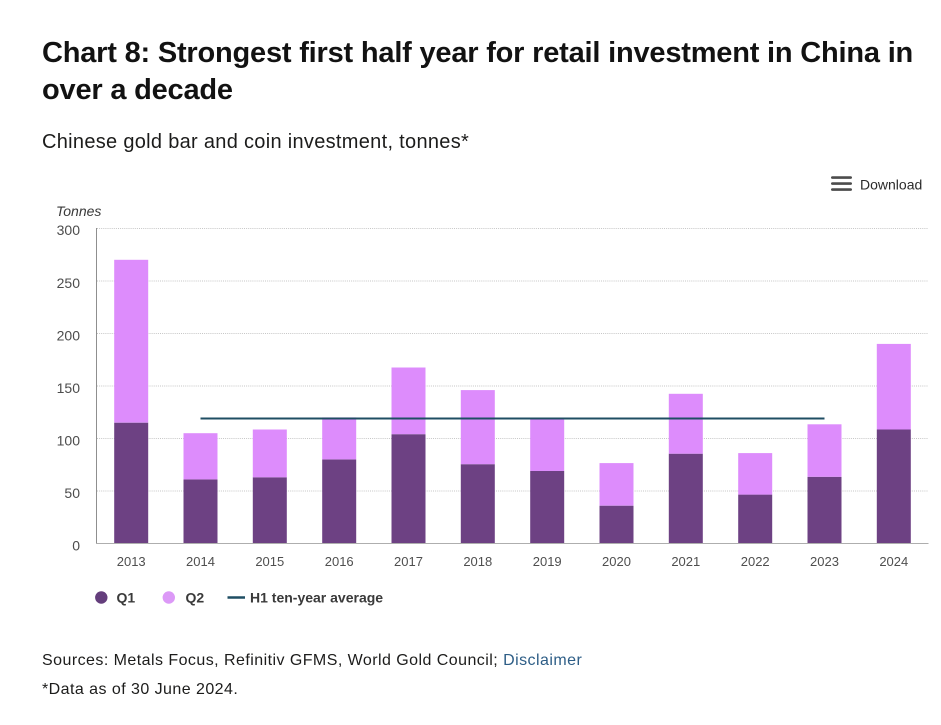 Image resolution: width=941 pixels, height=725 pixels. I want to click on svg-text: 100, so click(69, 440).